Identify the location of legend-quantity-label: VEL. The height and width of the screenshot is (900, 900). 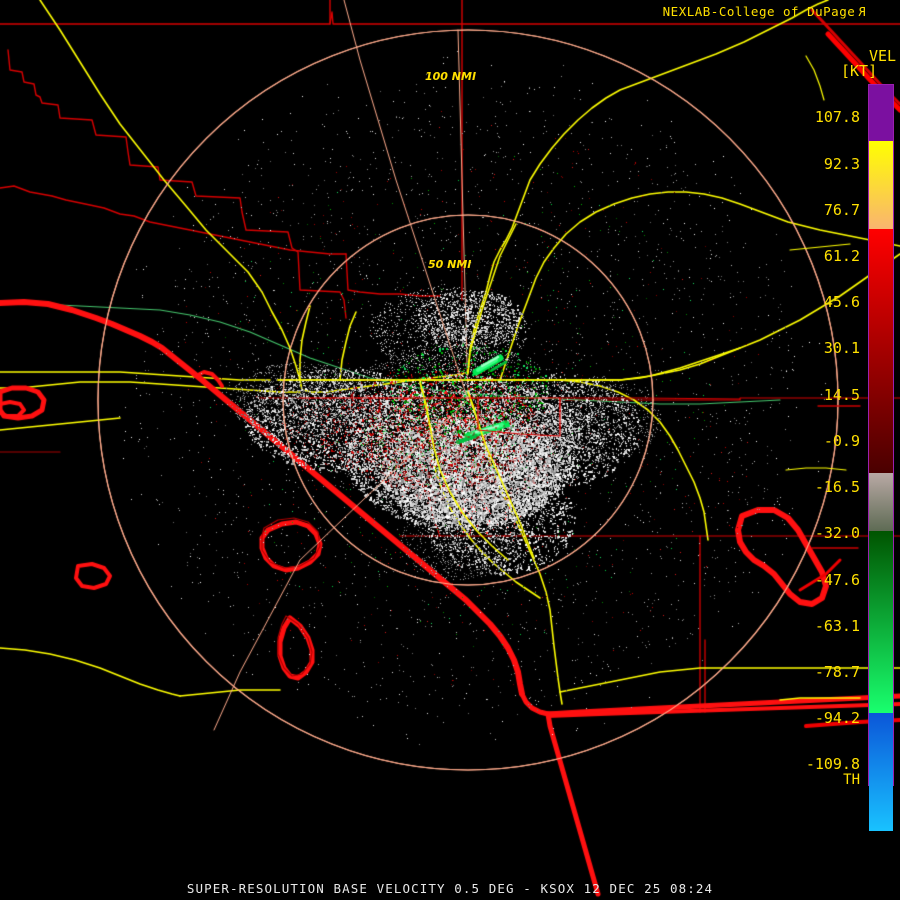
(883, 56).